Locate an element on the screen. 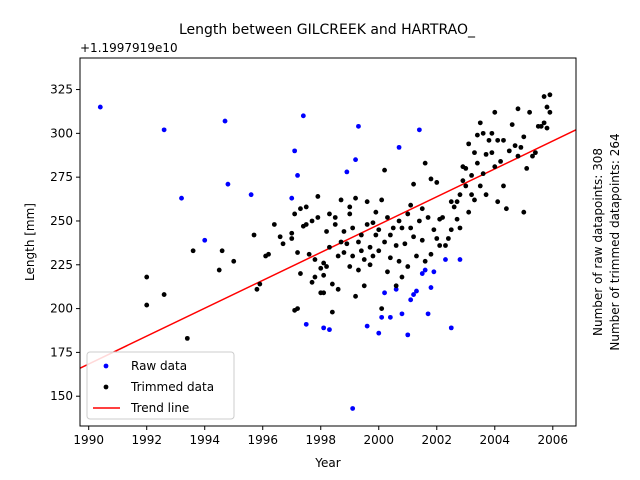  x-tick-label: 2000 is located at coordinates (378, 440).